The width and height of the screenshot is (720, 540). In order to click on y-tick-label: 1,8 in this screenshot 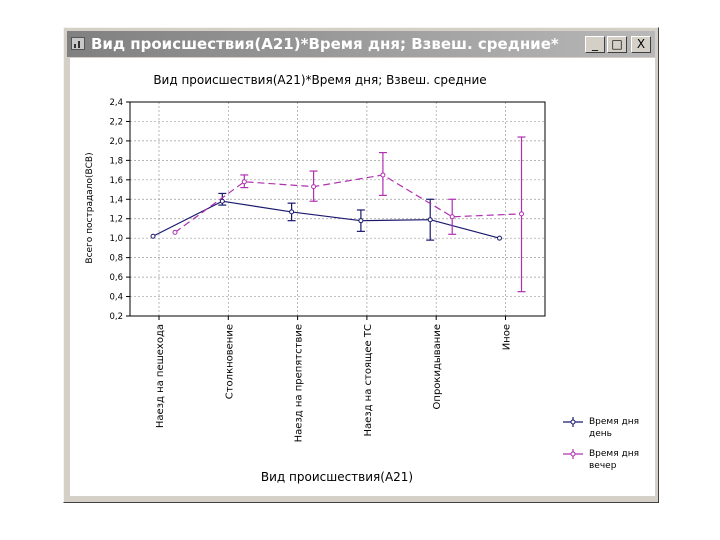, I will do `click(116, 161)`.